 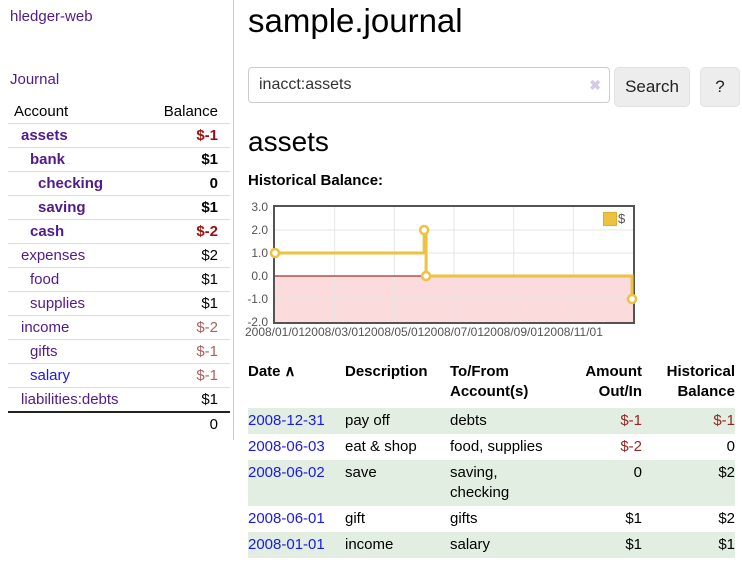 What do you see at coordinates (602, 483) in the screenshot?
I see `transaction-amount: 0` at bounding box center [602, 483].